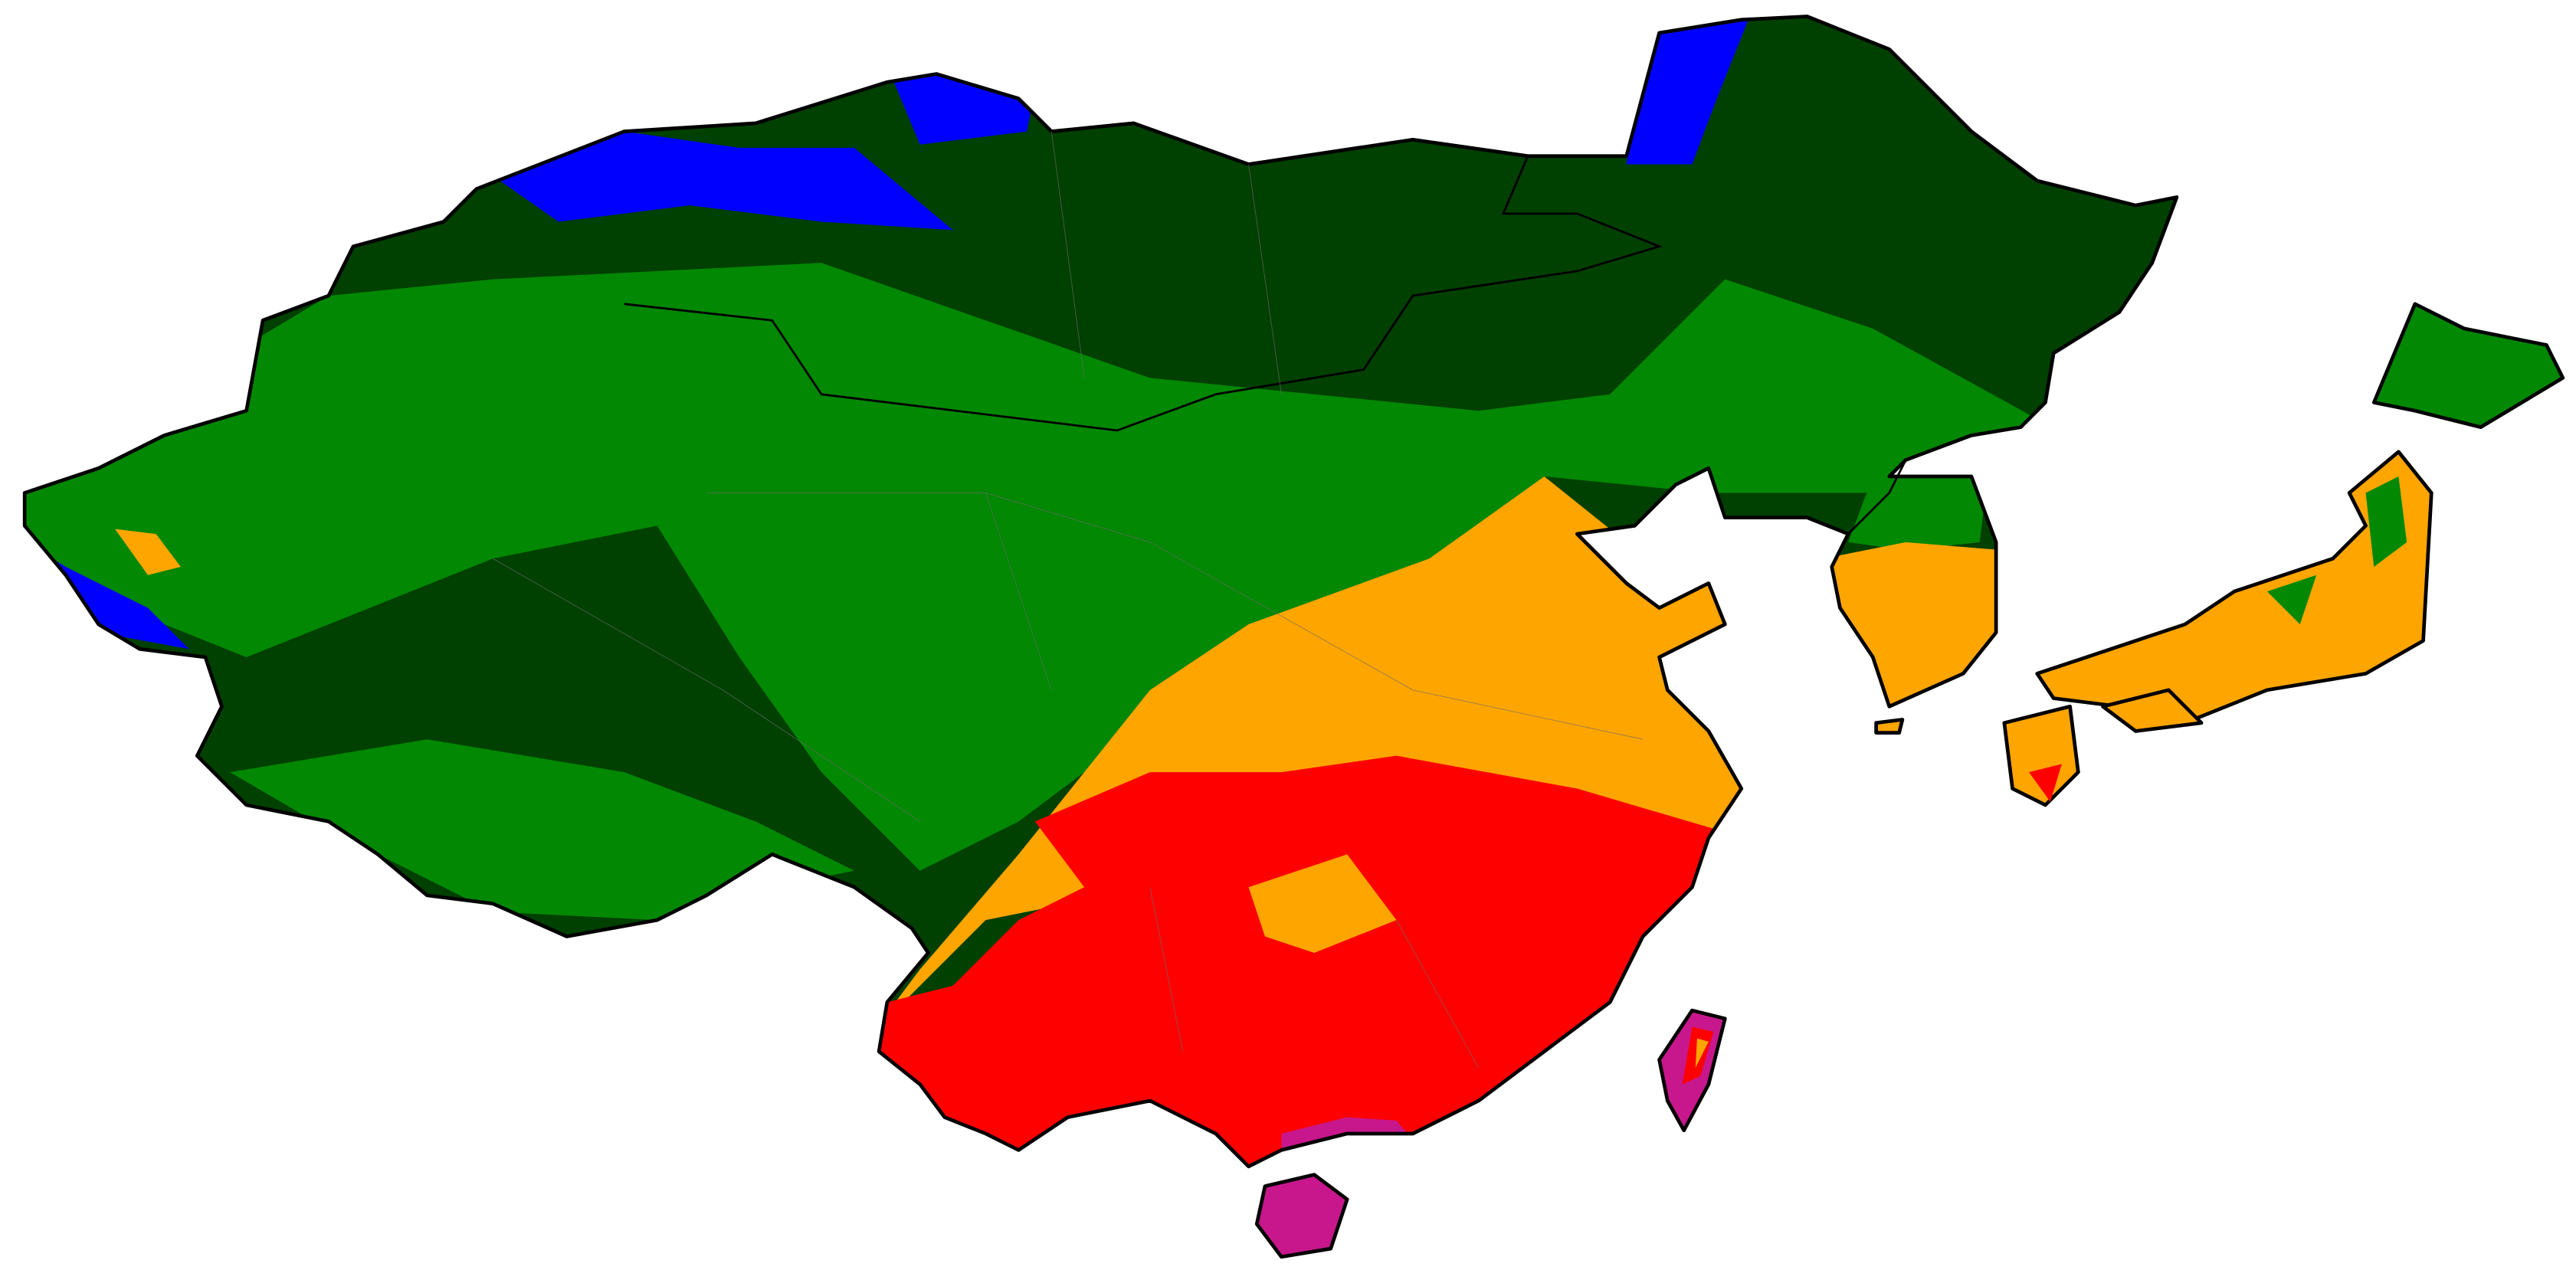  I want to click on jeju-island, so click(1889, 727).